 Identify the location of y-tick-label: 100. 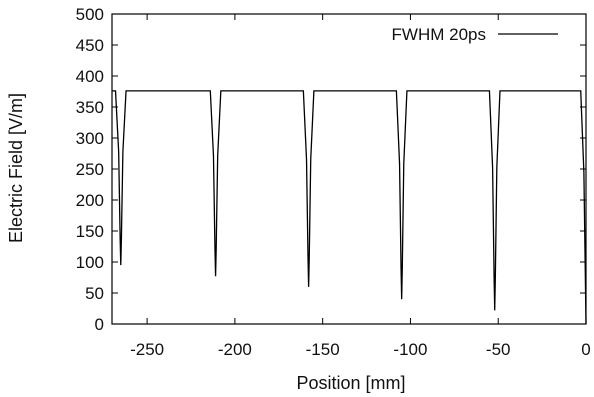
(90, 262).